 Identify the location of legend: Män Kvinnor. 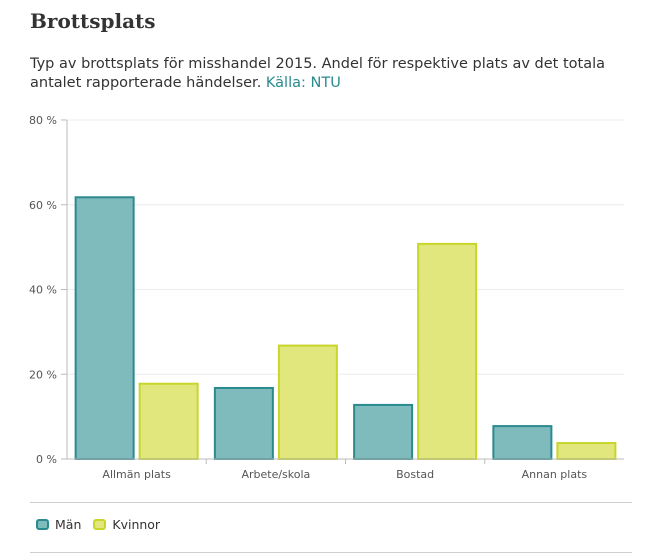
(104, 524).